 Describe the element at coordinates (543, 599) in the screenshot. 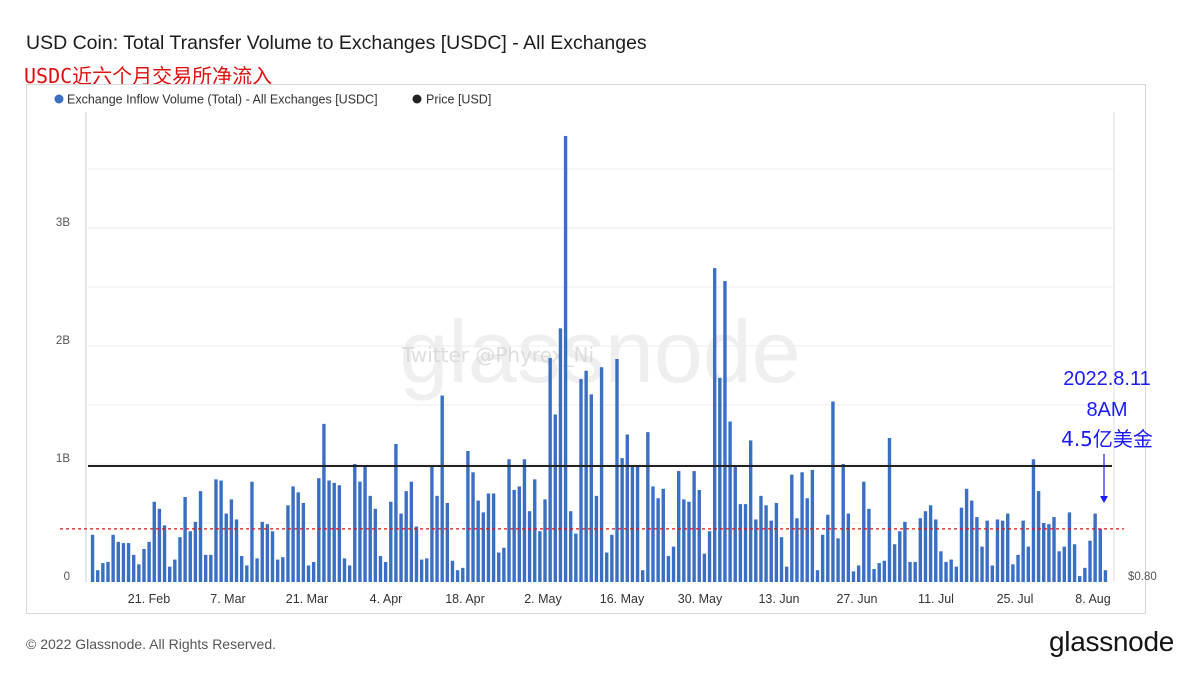

I see `x-tick-label: 2. May` at that location.